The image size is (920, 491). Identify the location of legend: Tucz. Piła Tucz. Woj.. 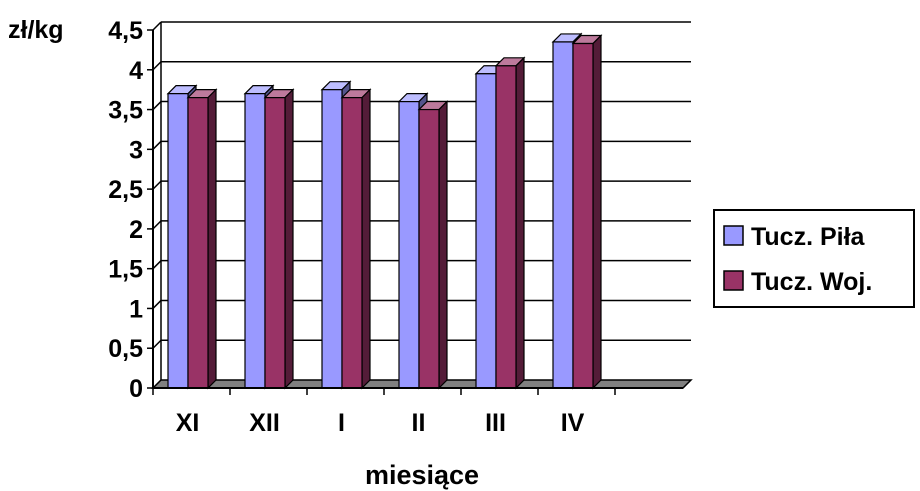
(814, 258).